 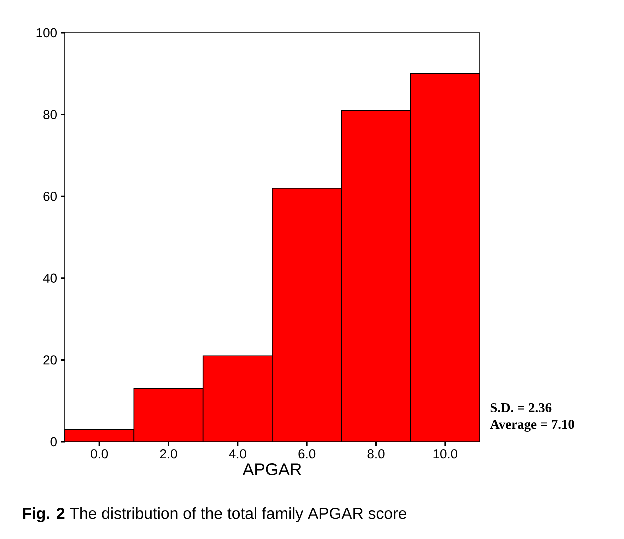 What do you see at coordinates (307, 454) in the screenshot?
I see `x-tick-label: 6.0` at bounding box center [307, 454].